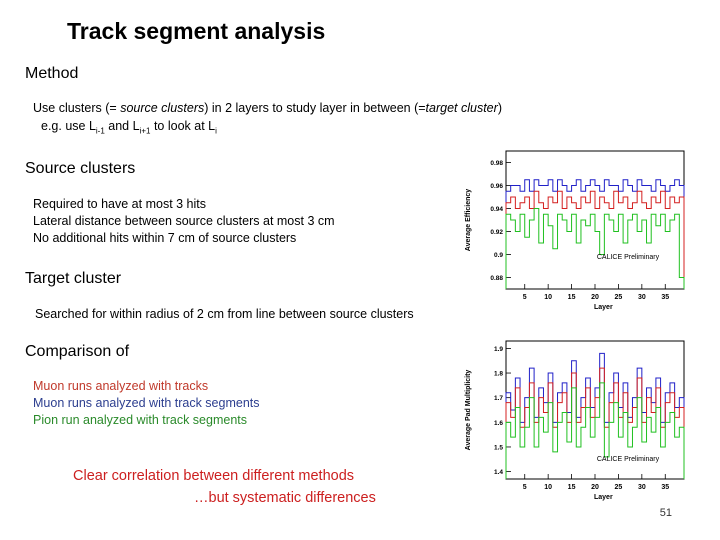 The height and width of the screenshot is (540, 720). I want to click on y-tick-label: 0.96, so click(496, 186).